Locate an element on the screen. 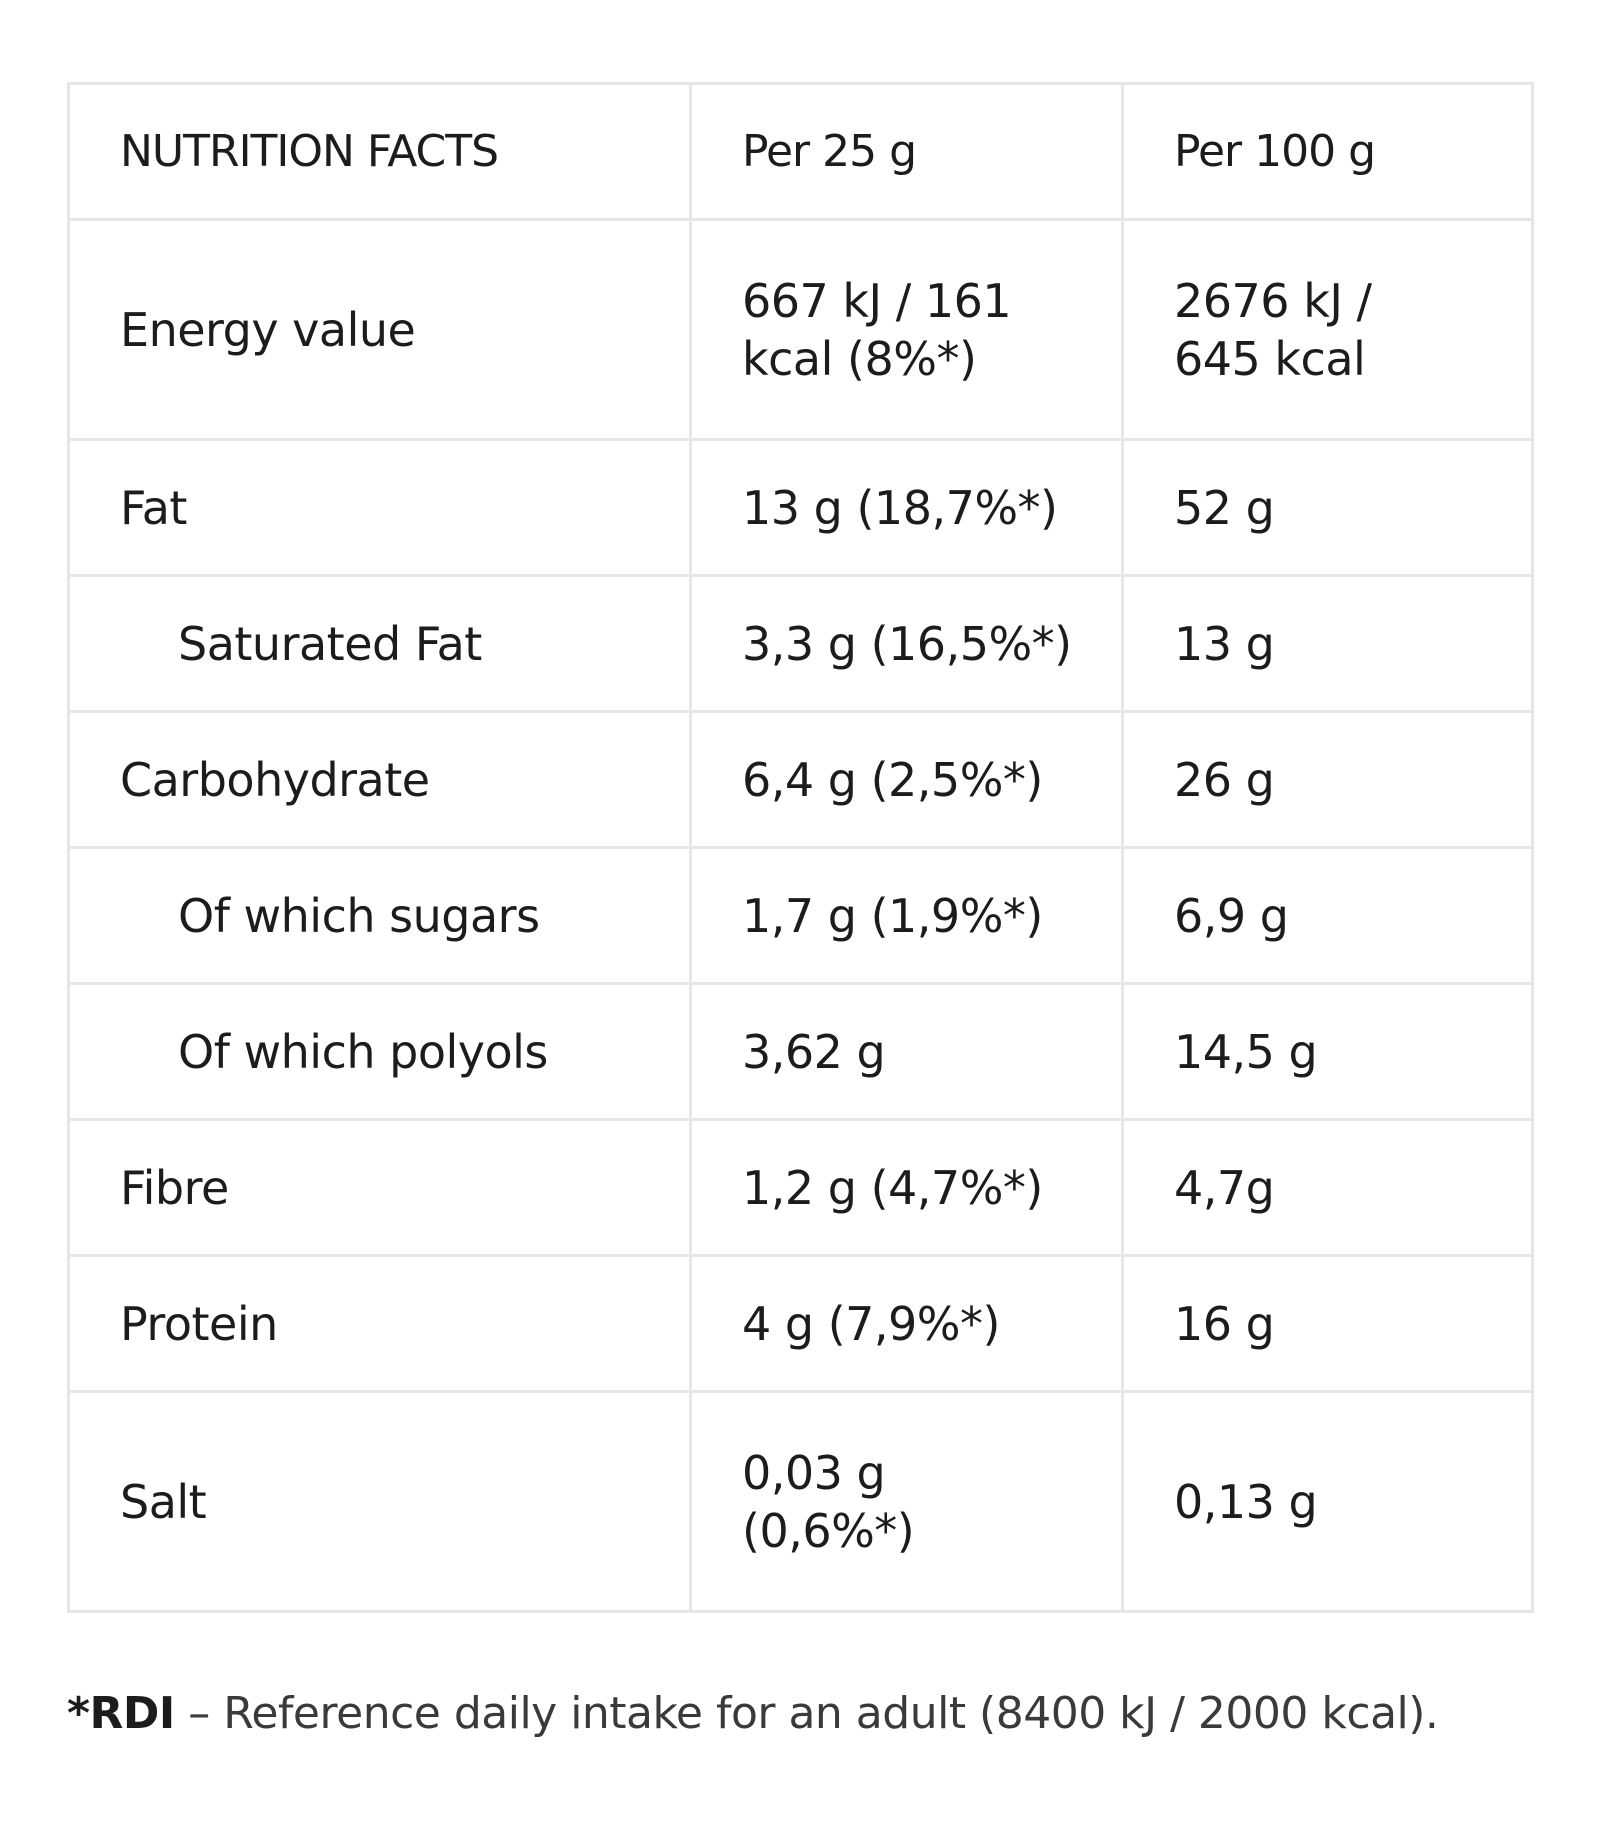  header-per-100g: Per 100 g is located at coordinates (1327, 151).